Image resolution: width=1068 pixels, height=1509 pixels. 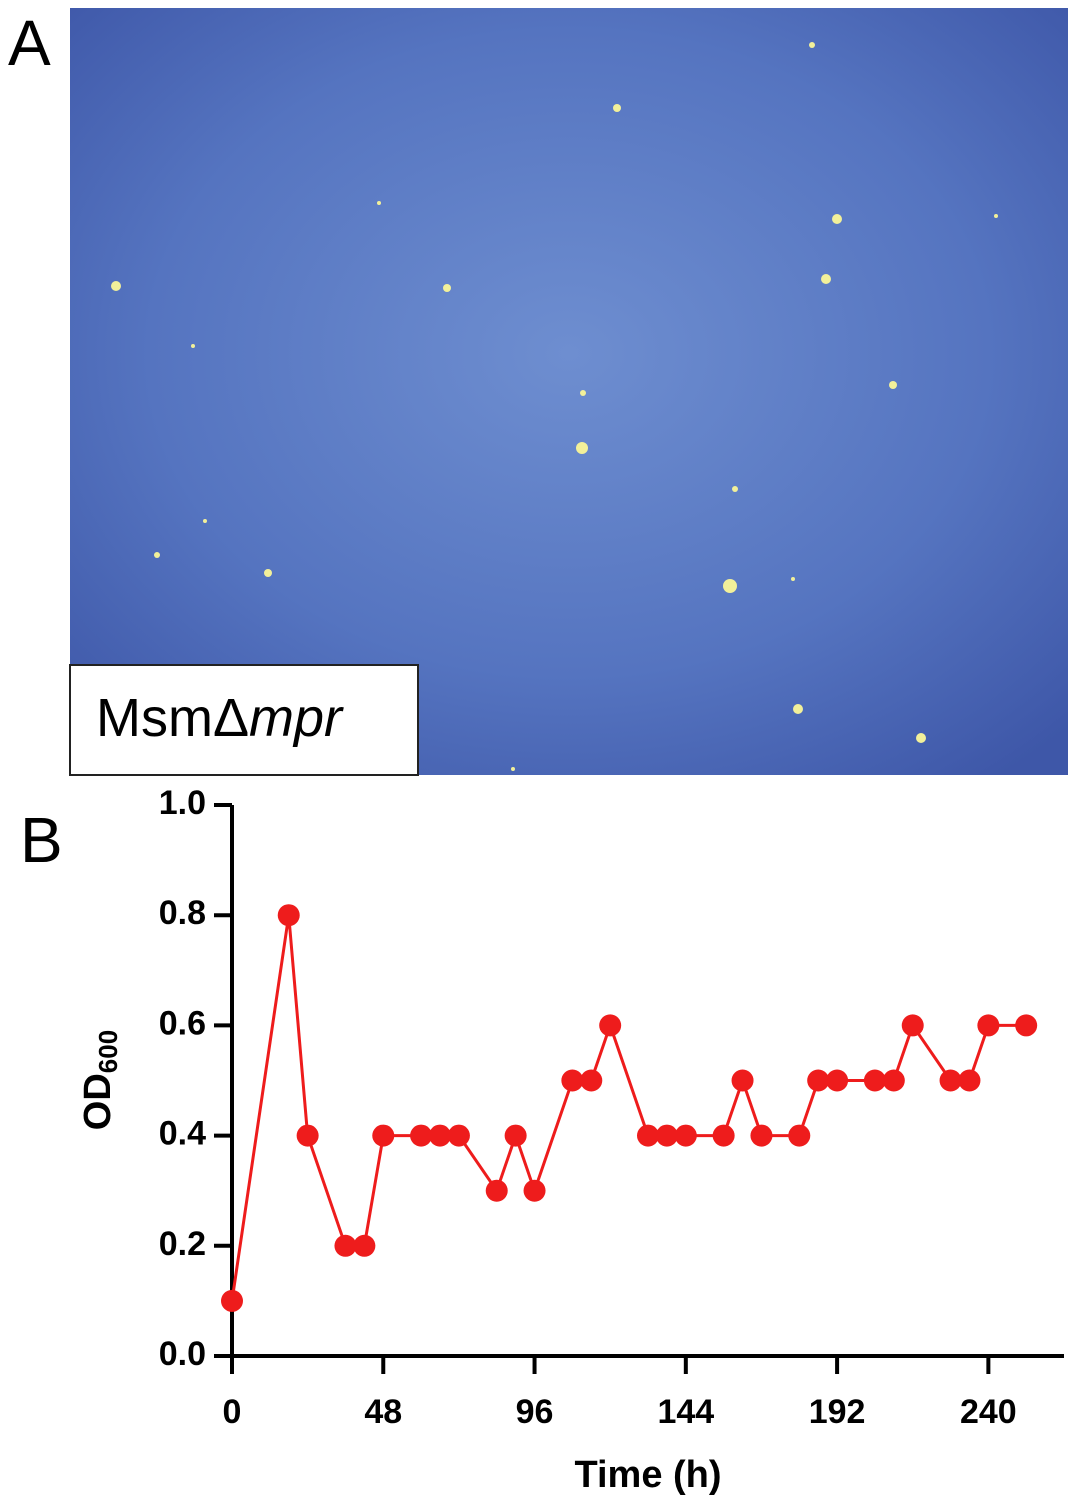 I want to click on x-tick-label: 144, so click(x=685, y=1412).